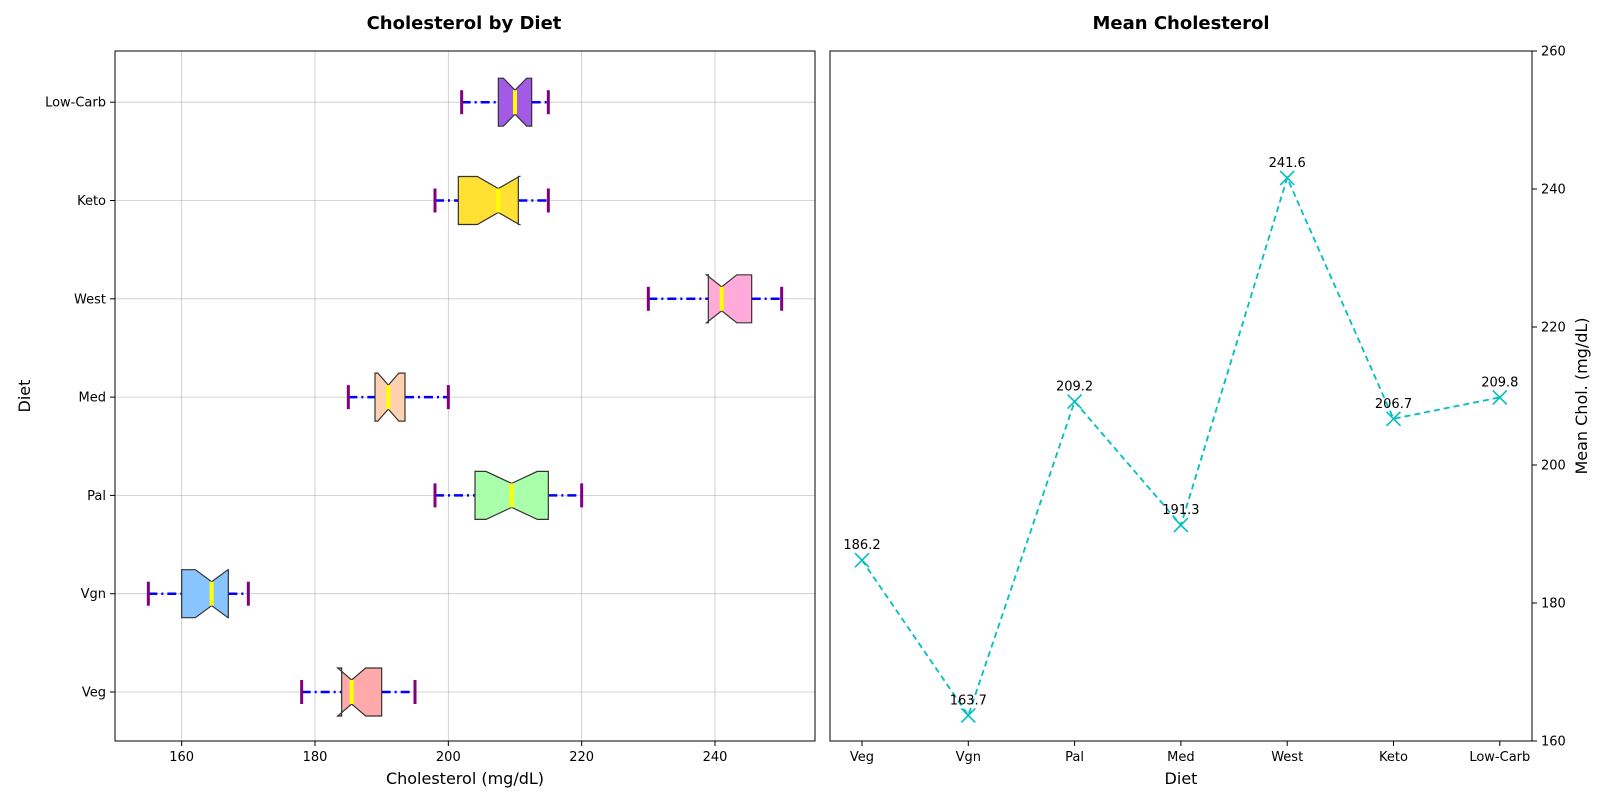 Image resolution: width=1600 pixels, height=800 pixels. Describe the element at coordinates (1074, 387) in the screenshot. I see `data-label: 209.2` at that location.